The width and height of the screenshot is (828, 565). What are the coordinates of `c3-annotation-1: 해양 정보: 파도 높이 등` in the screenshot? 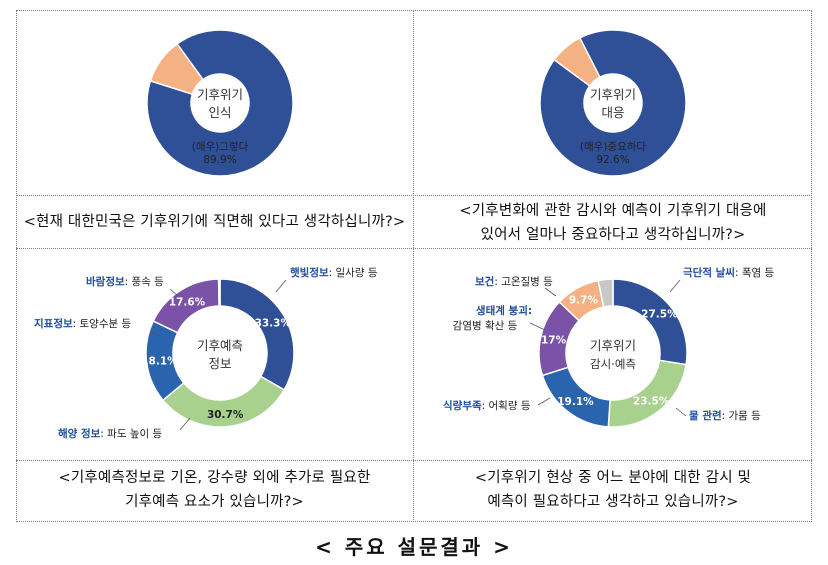 It's located at (110, 433).